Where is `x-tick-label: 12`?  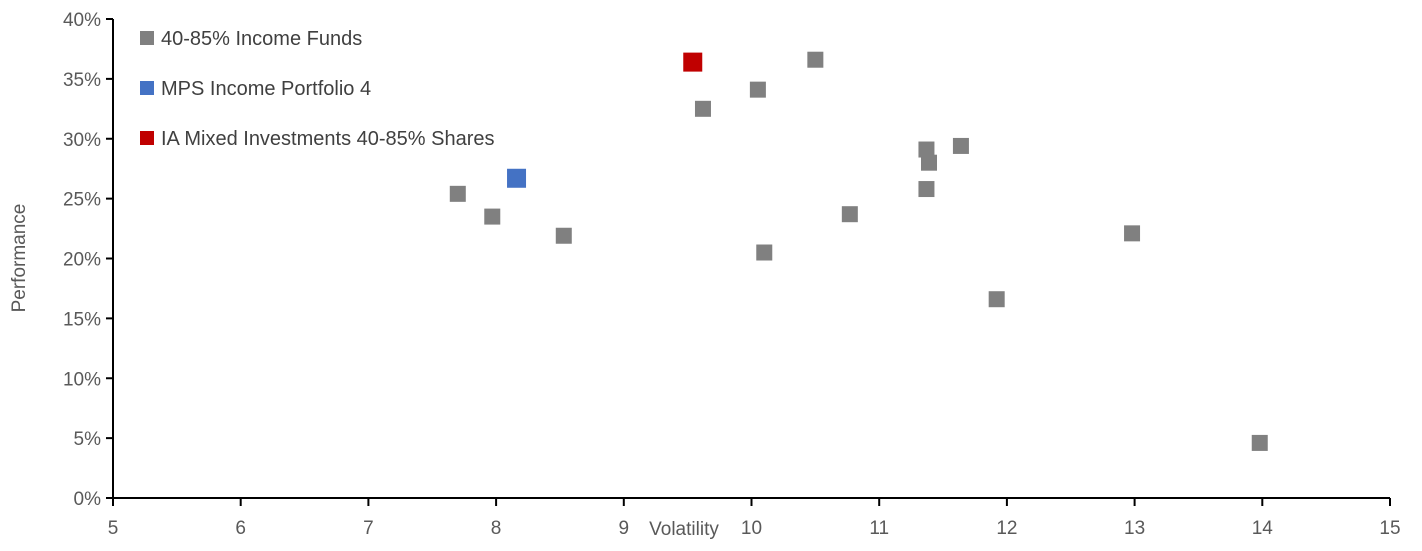 x-tick-label: 12 is located at coordinates (1006, 528).